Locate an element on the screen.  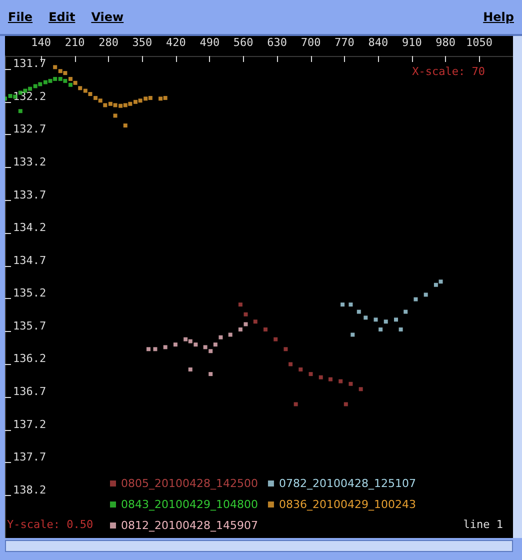
y-tick-label: 134.7 is located at coordinates (29, 260).